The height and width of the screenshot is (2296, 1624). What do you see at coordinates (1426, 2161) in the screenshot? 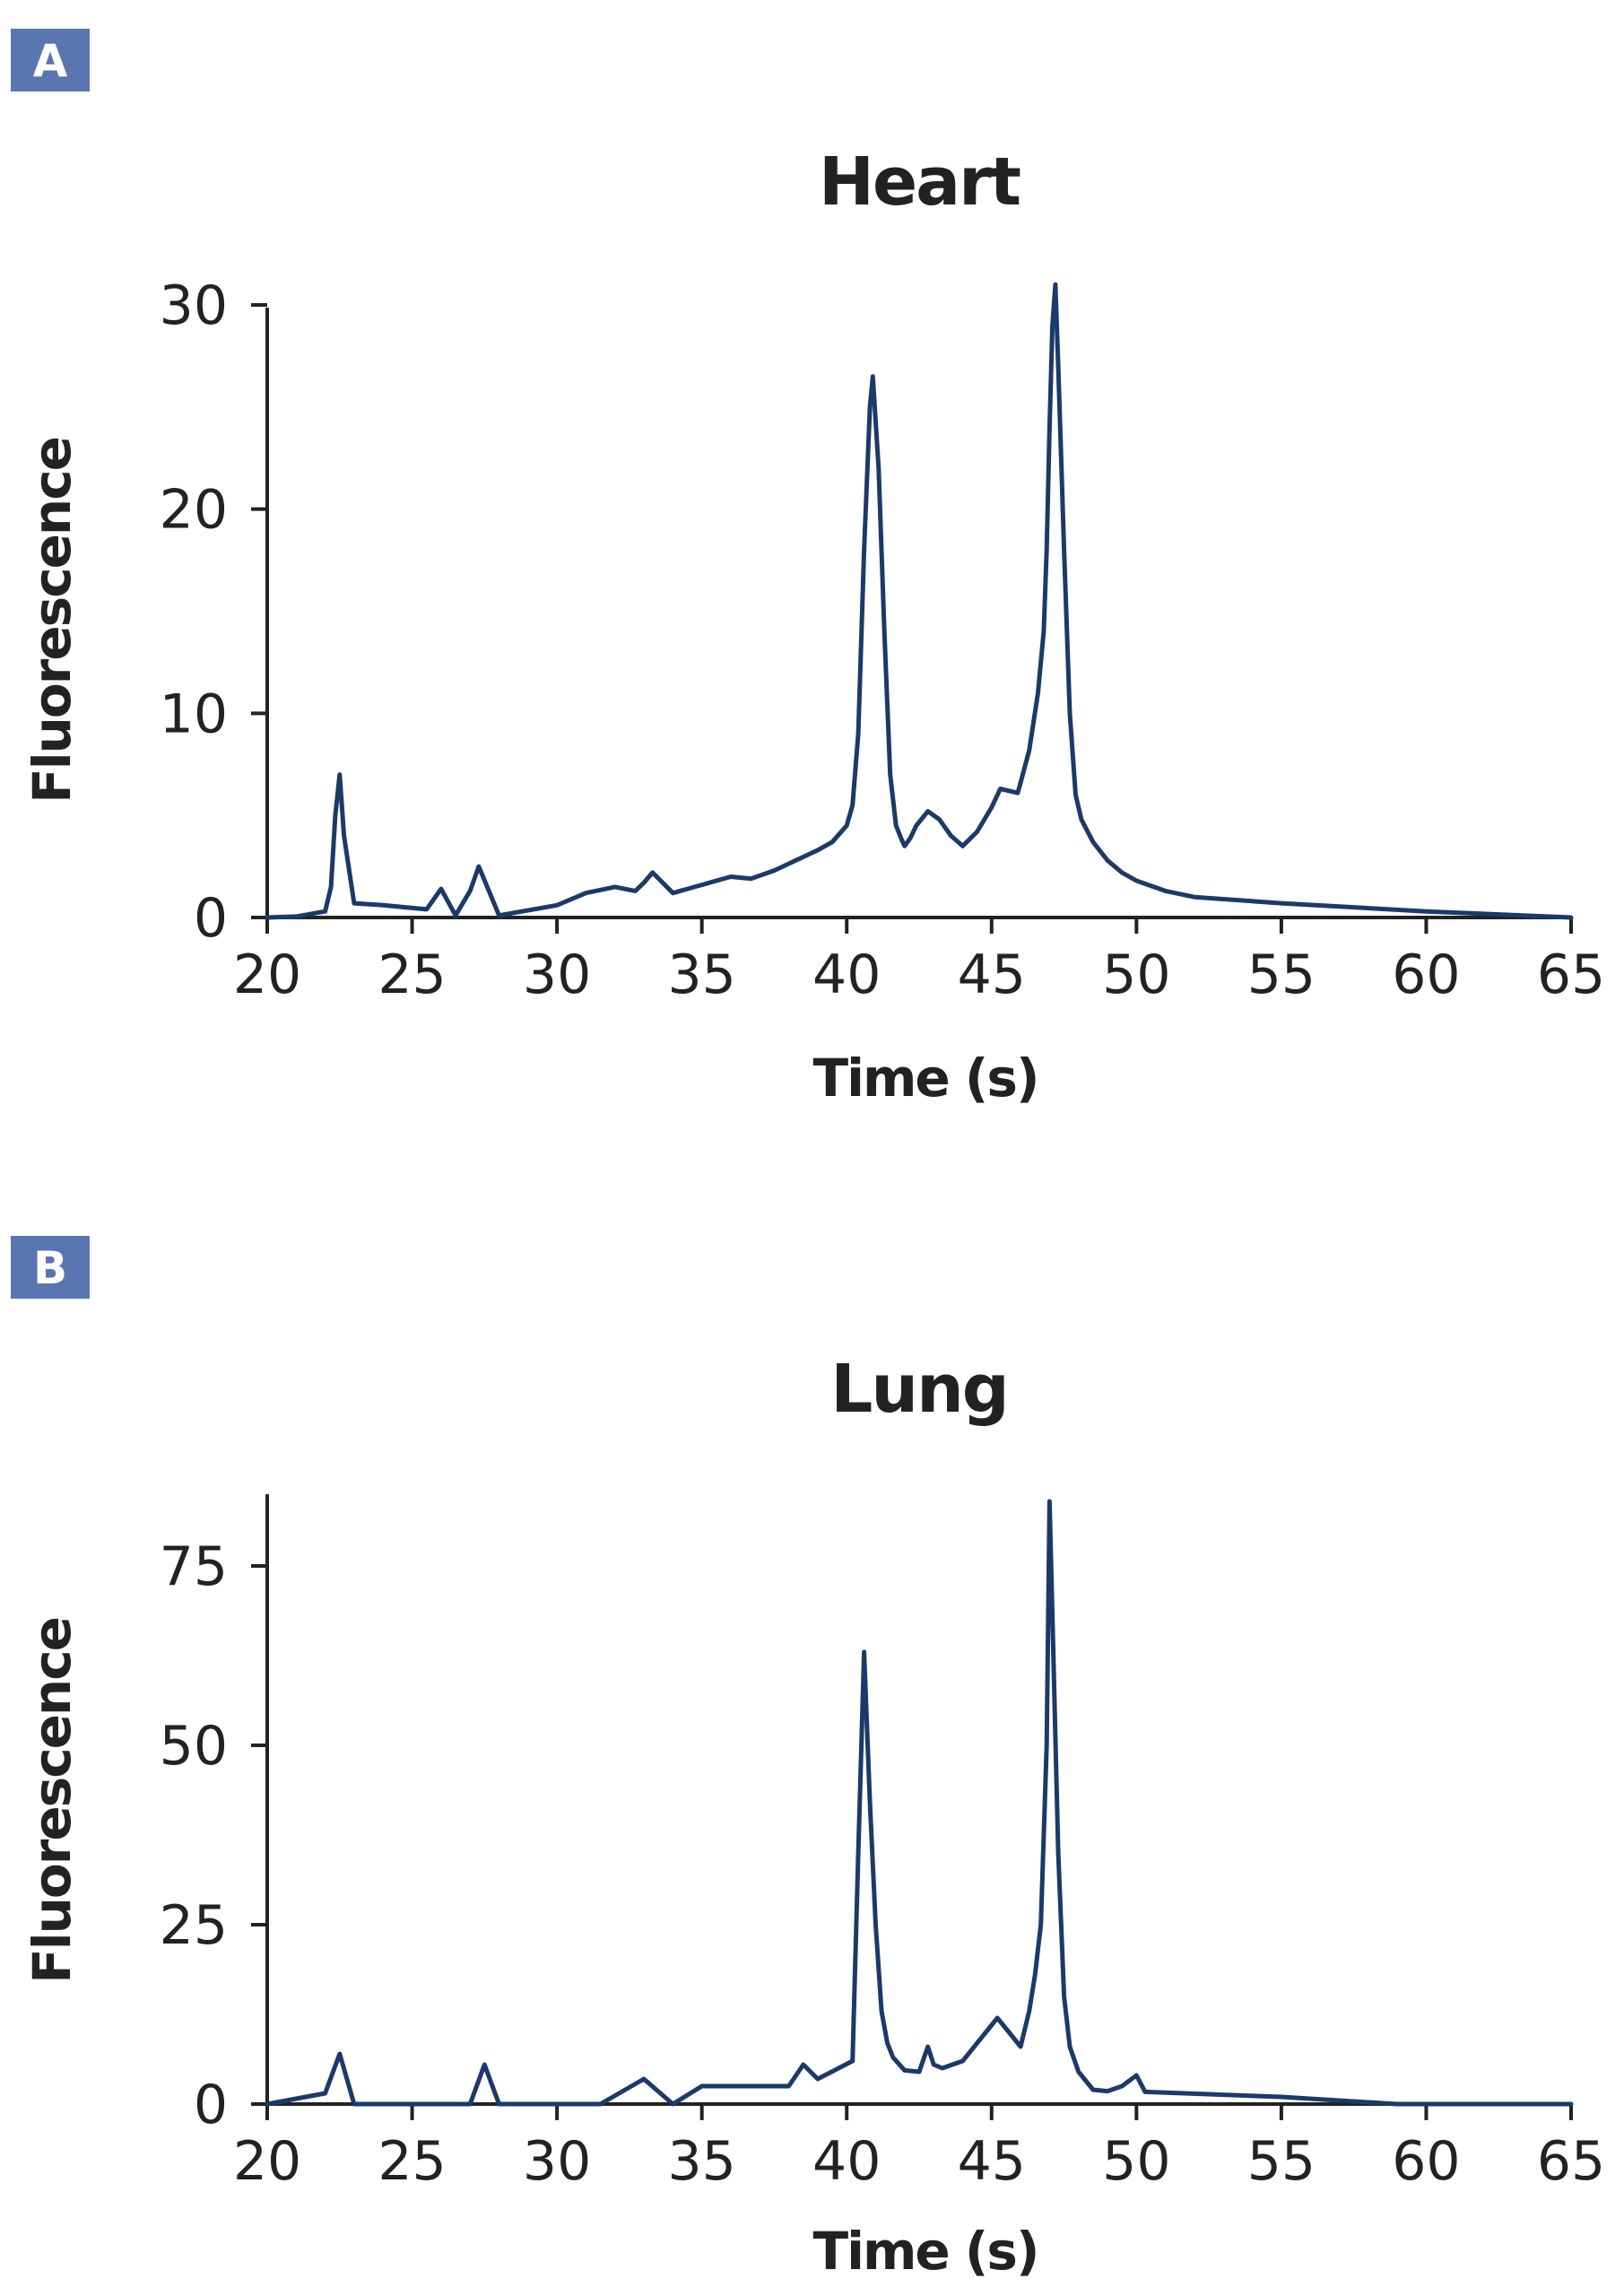
I see `panel-b-x-tick-label: 60` at bounding box center [1426, 2161].